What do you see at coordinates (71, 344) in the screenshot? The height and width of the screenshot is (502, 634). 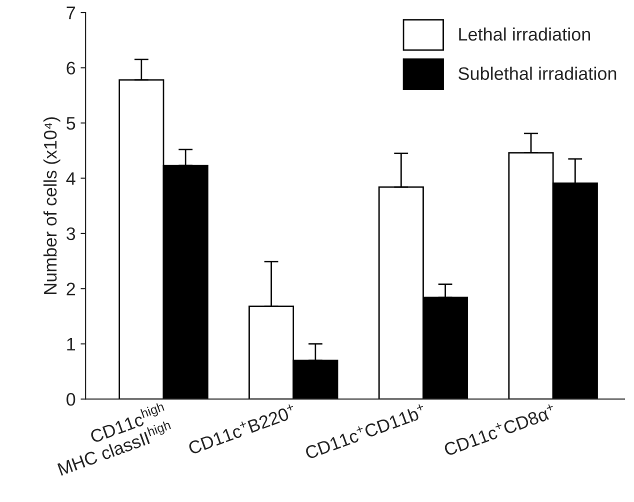 I see `y-tick-label: 1` at bounding box center [71, 344].